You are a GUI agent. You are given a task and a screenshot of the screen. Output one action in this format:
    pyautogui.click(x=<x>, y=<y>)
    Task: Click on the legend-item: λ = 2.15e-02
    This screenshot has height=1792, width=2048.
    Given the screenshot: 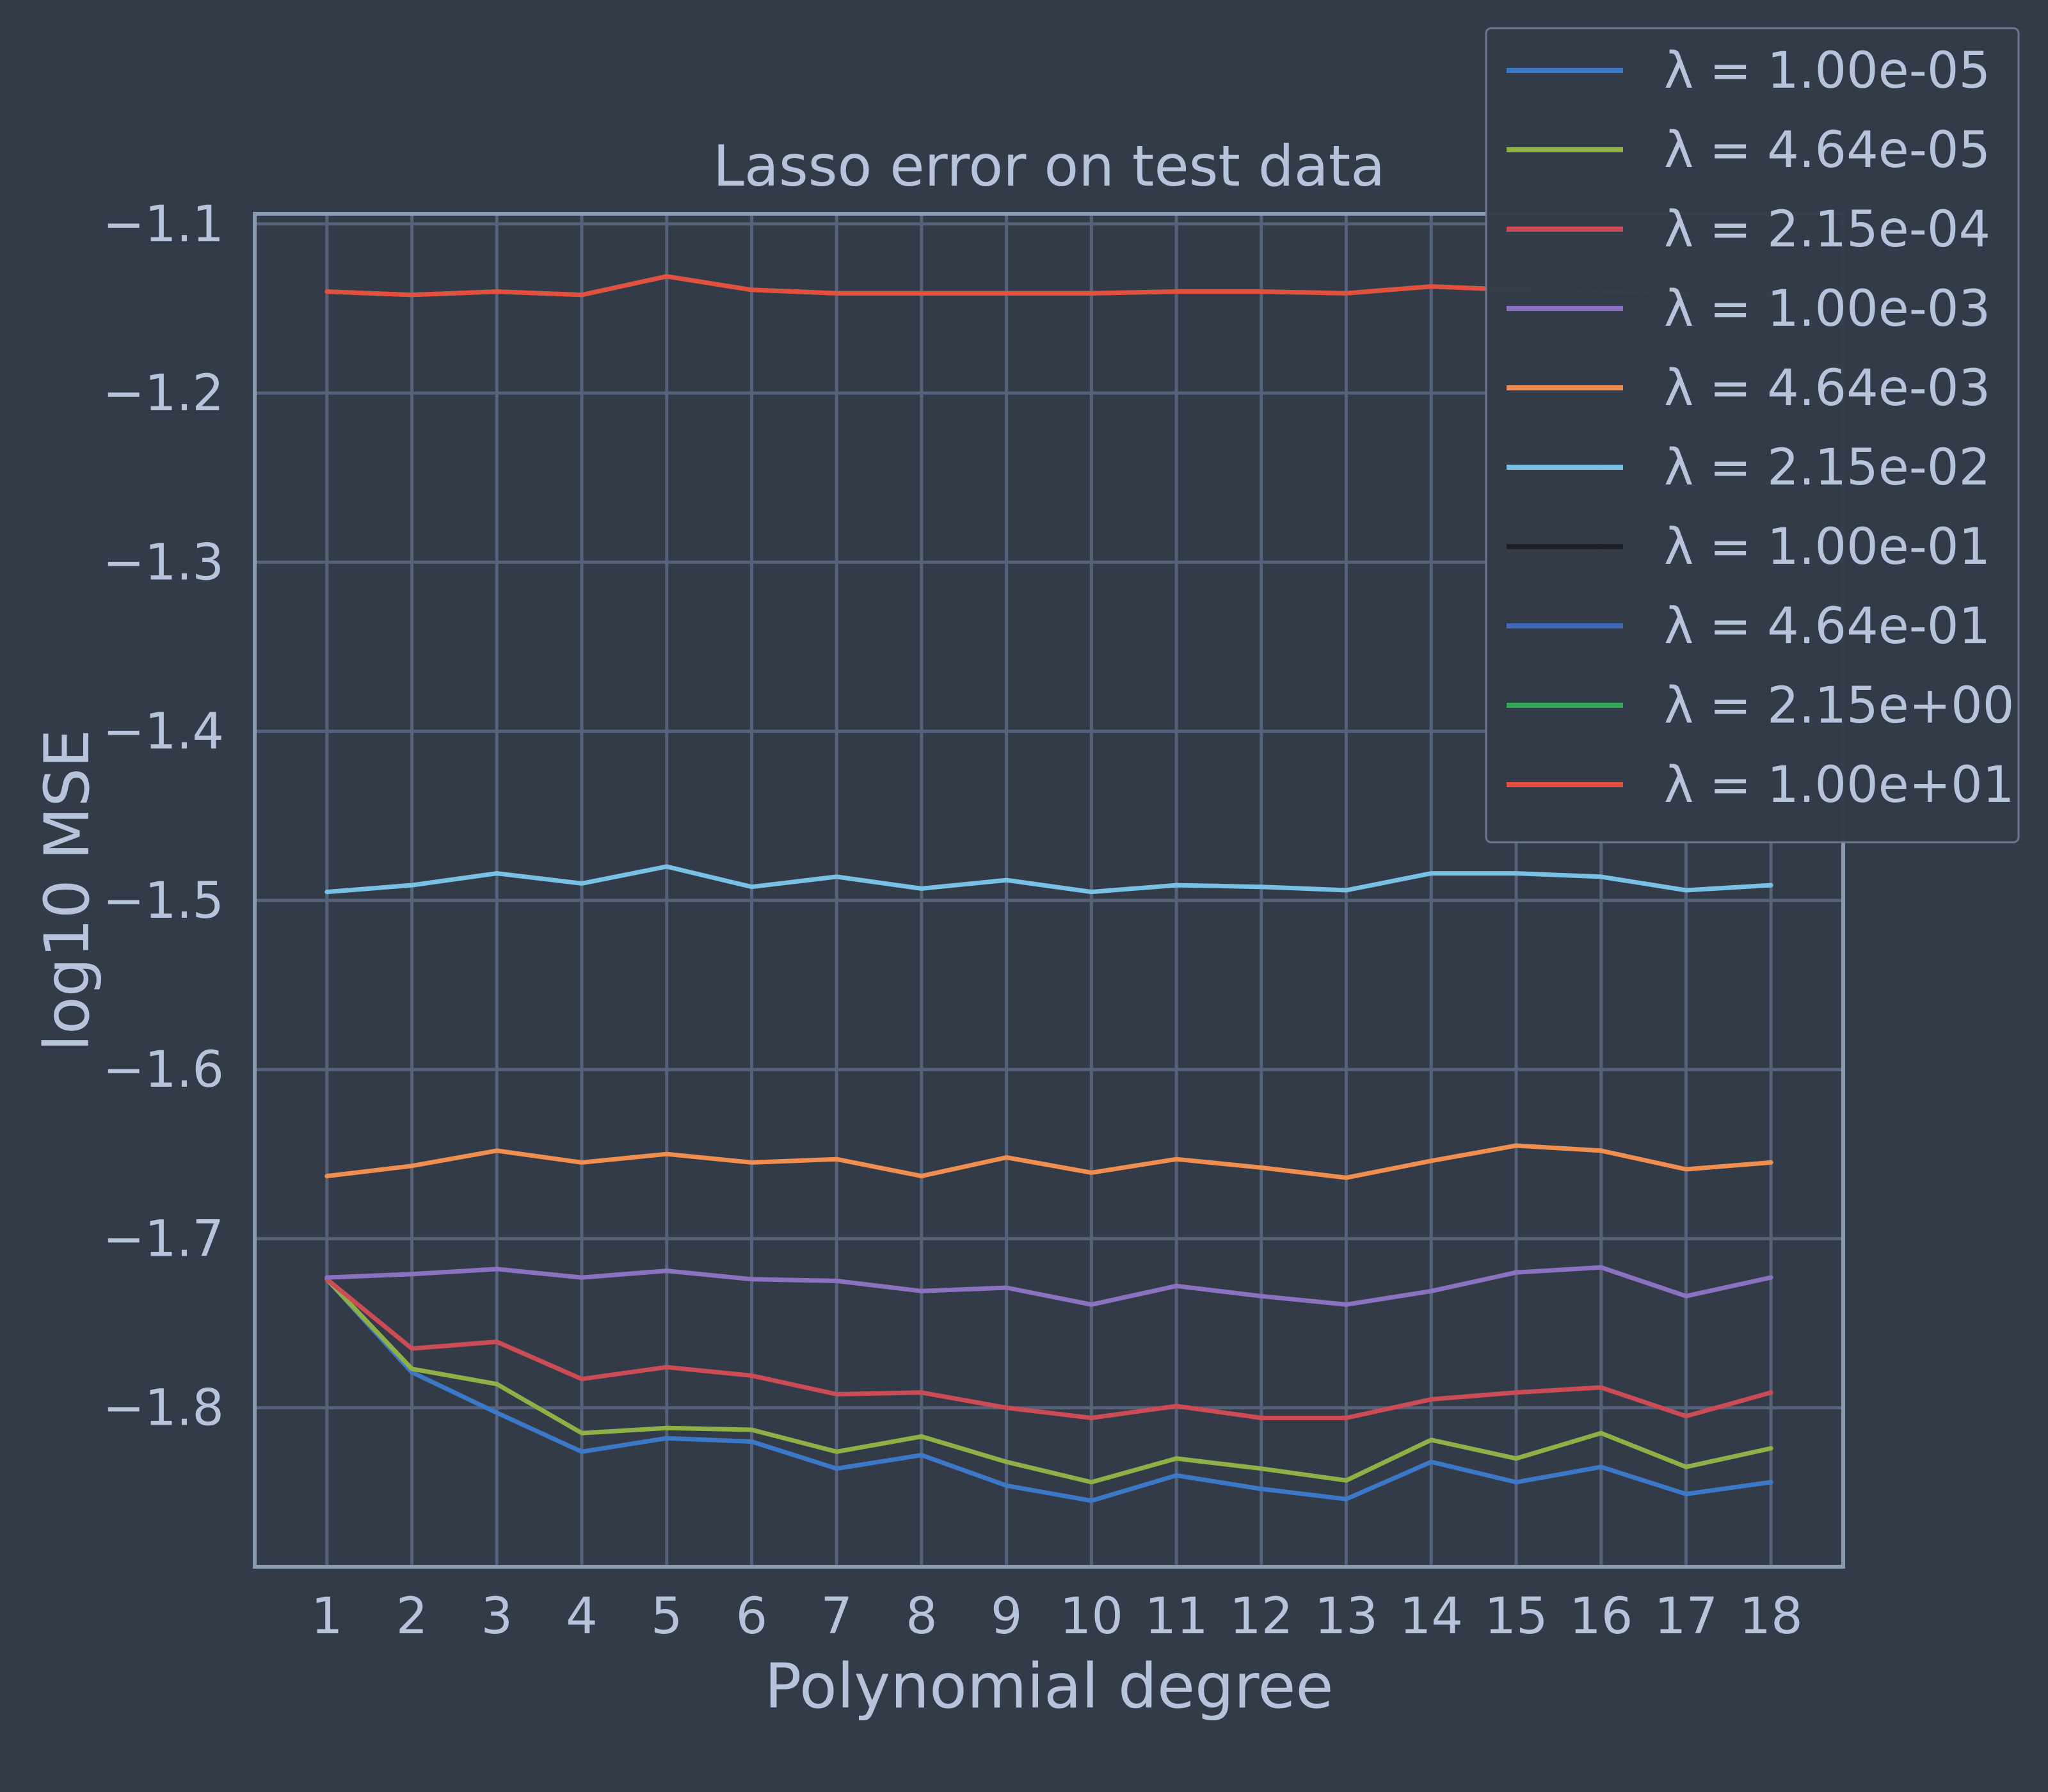 What is the action you would take?
    pyautogui.click(x=1748, y=468)
    